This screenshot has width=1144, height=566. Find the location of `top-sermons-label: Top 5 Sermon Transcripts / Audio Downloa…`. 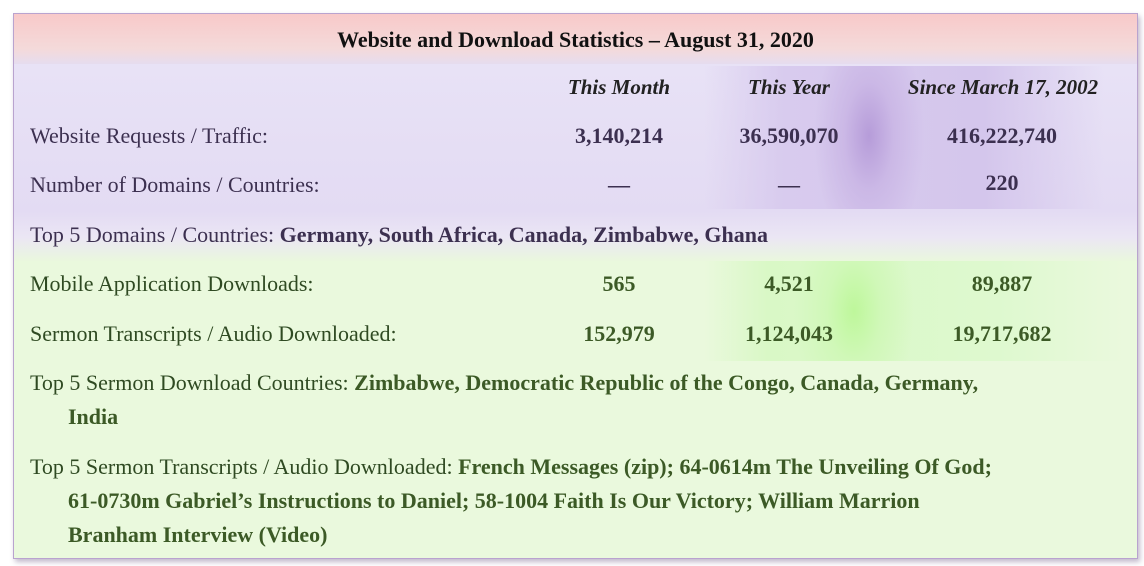

top-sermons-label: Top 5 Sermon Transcripts / Audio Downloa… is located at coordinates (241, 466).